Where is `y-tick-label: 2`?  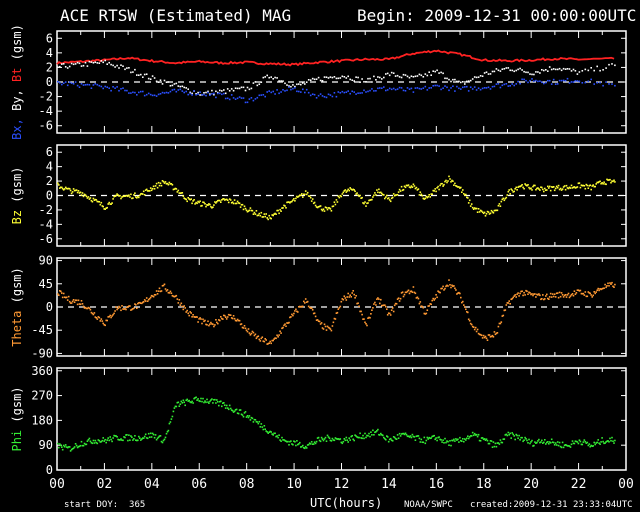
y-tick-label: 2 is located at coordinates (49, 67).